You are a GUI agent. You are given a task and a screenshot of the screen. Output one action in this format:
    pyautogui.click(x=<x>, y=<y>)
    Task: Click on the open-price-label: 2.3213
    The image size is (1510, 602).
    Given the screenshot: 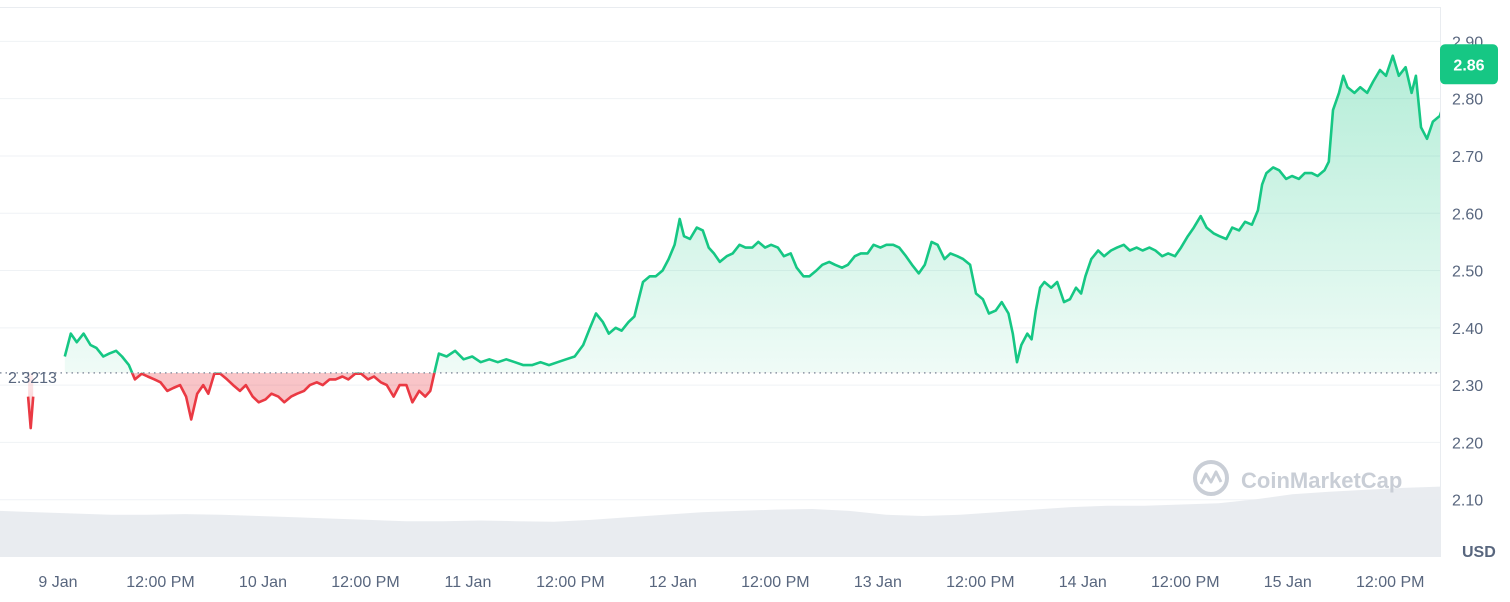 What is the action you would take?
    pyautogui.click(x=32, y=378)
    